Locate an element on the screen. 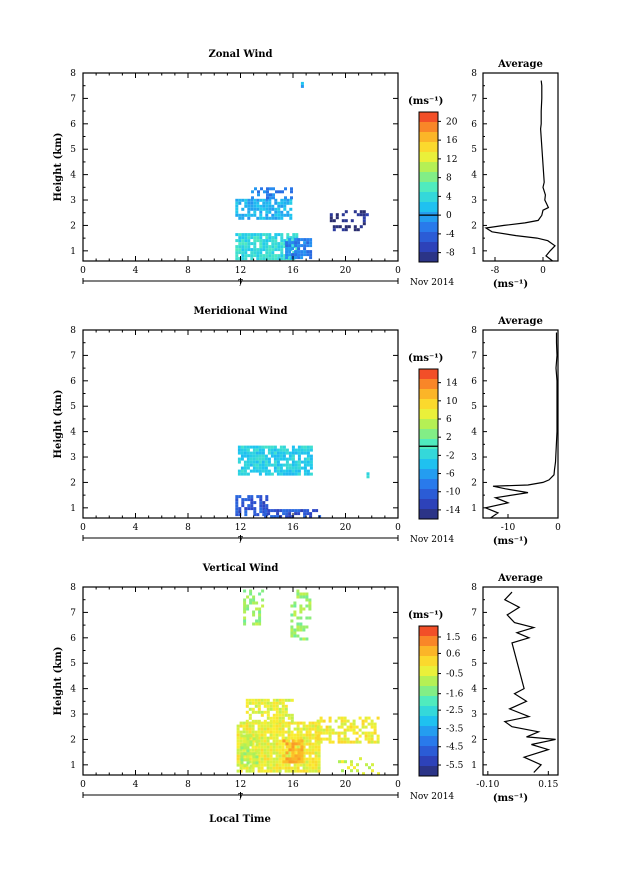  profile-title: Average is located at coordinates (520, 64).